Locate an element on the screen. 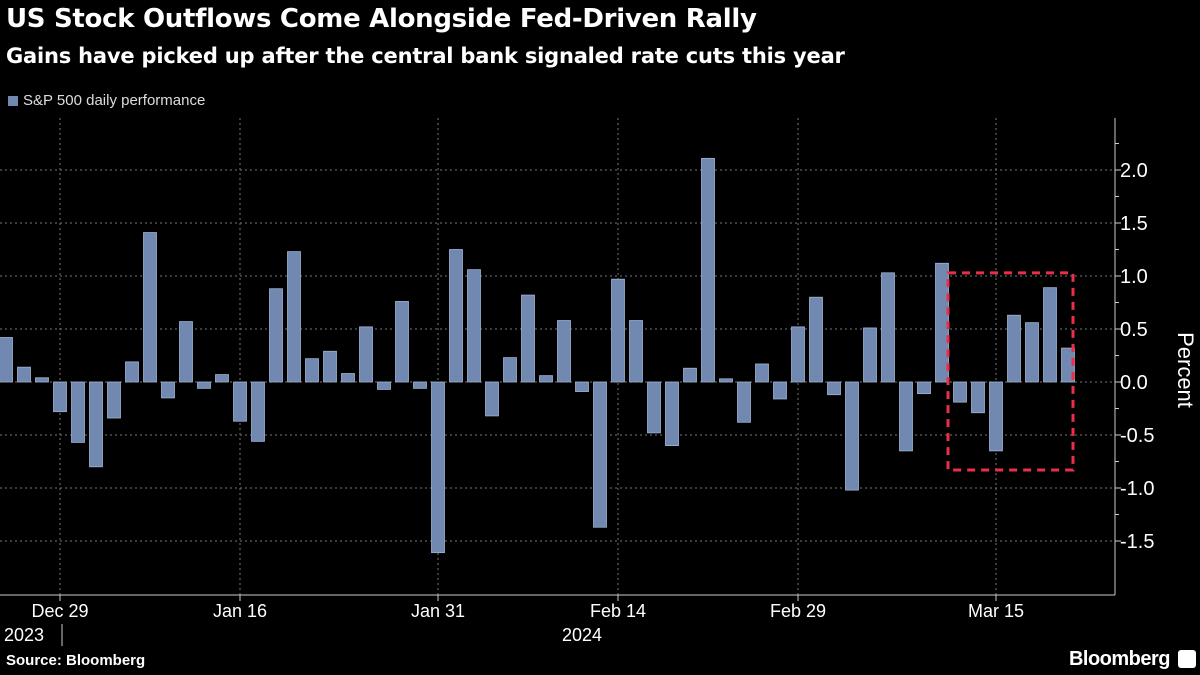 The height and width of the screenshot is (675, 1200). y-tick-label: 2.0 is located at coordinates (1134, 171).